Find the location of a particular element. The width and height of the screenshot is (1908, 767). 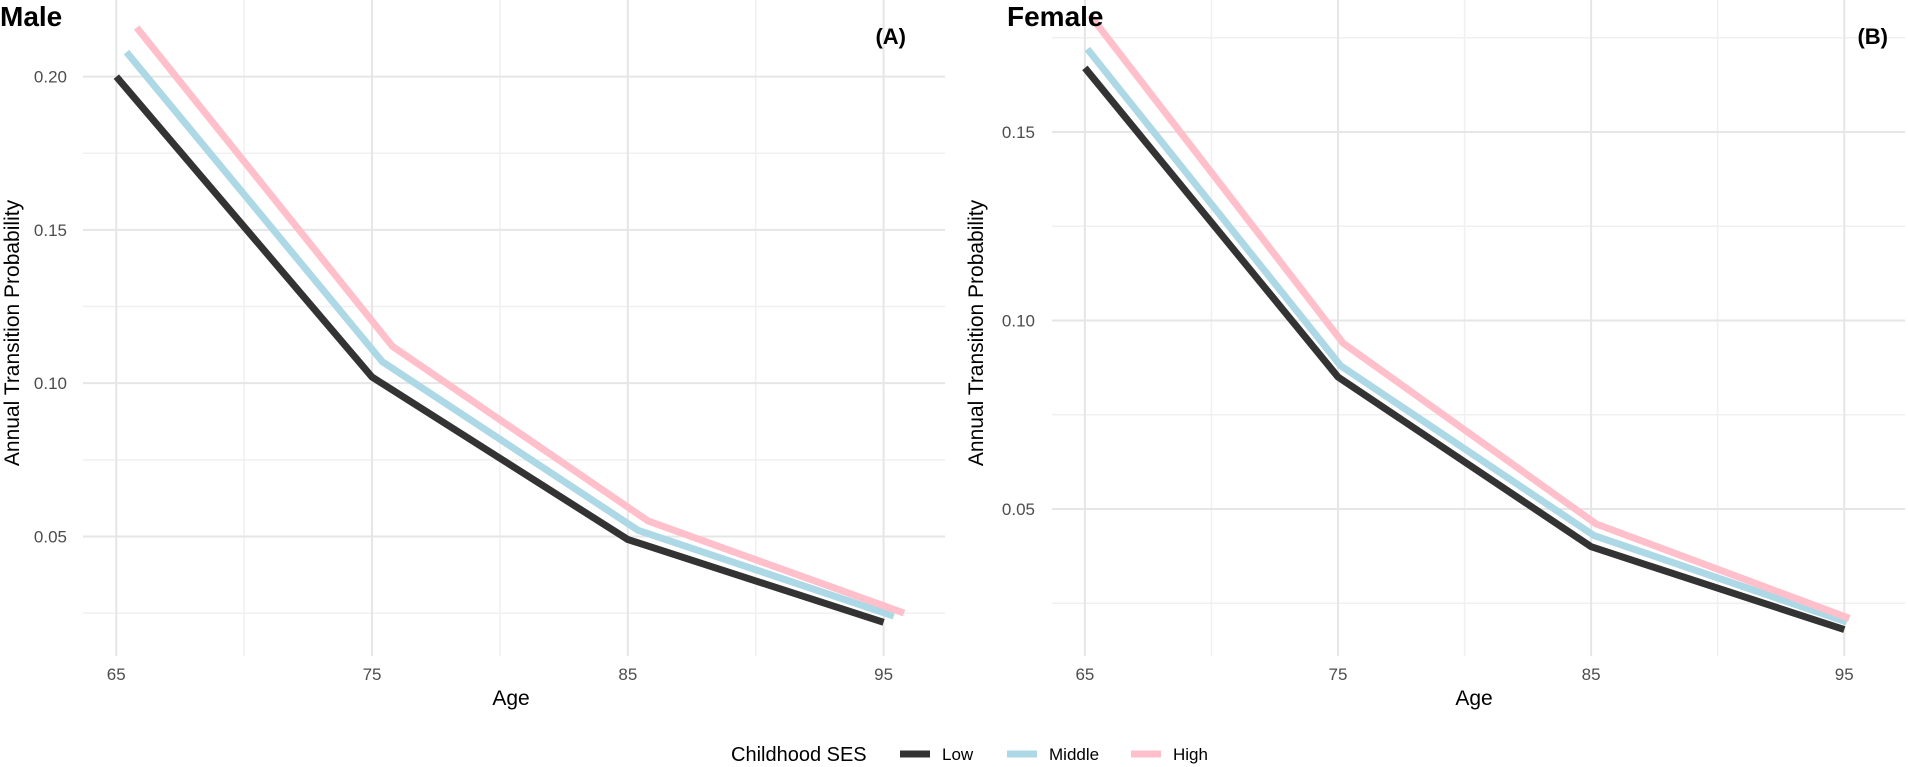

male-y-tick-label: 0.10 is located at coordinates (50, 383).